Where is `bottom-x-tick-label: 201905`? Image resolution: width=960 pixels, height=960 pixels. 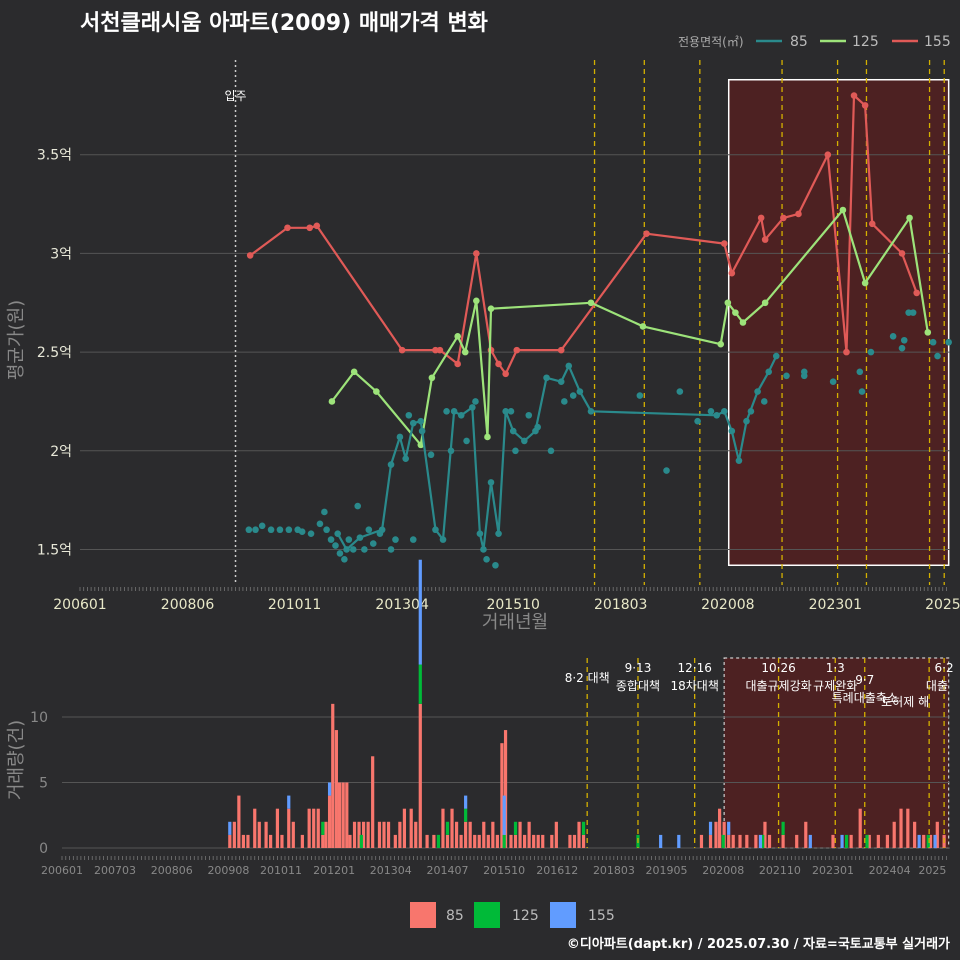
bottom-x-tick-label: 201905 is located at coordinates (667, 870).